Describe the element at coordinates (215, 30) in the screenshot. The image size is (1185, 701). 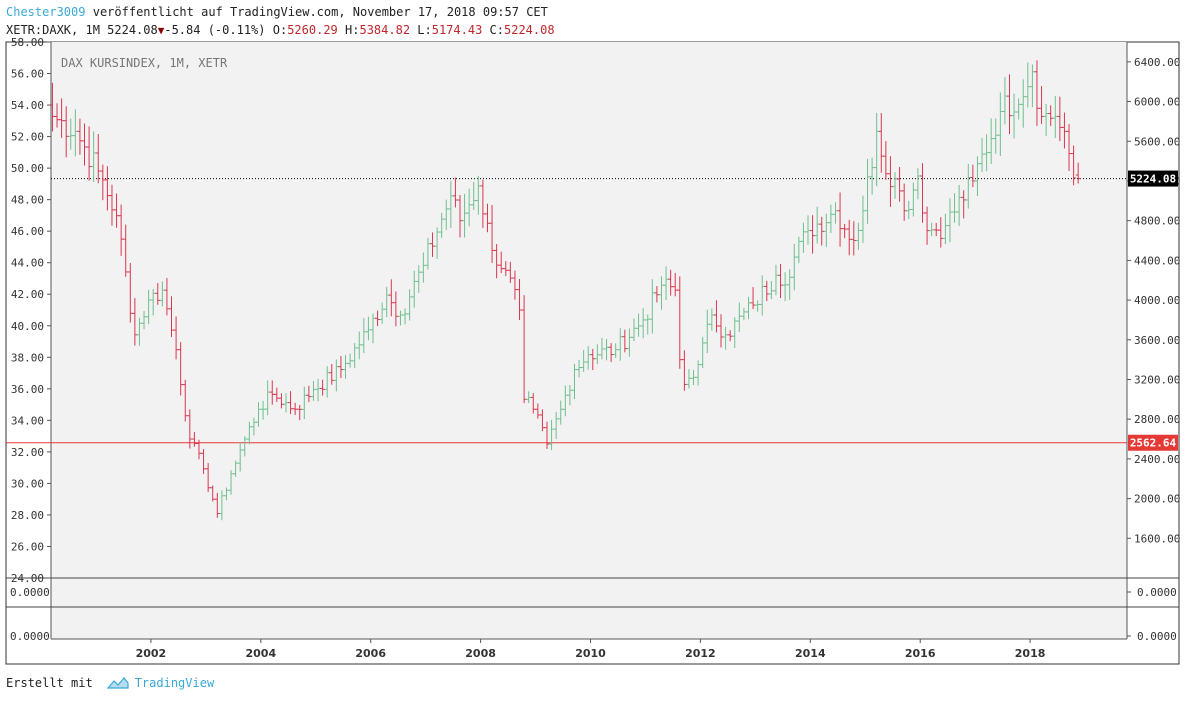
I see `change-value: -5.84 (-0.11%)` at that location.